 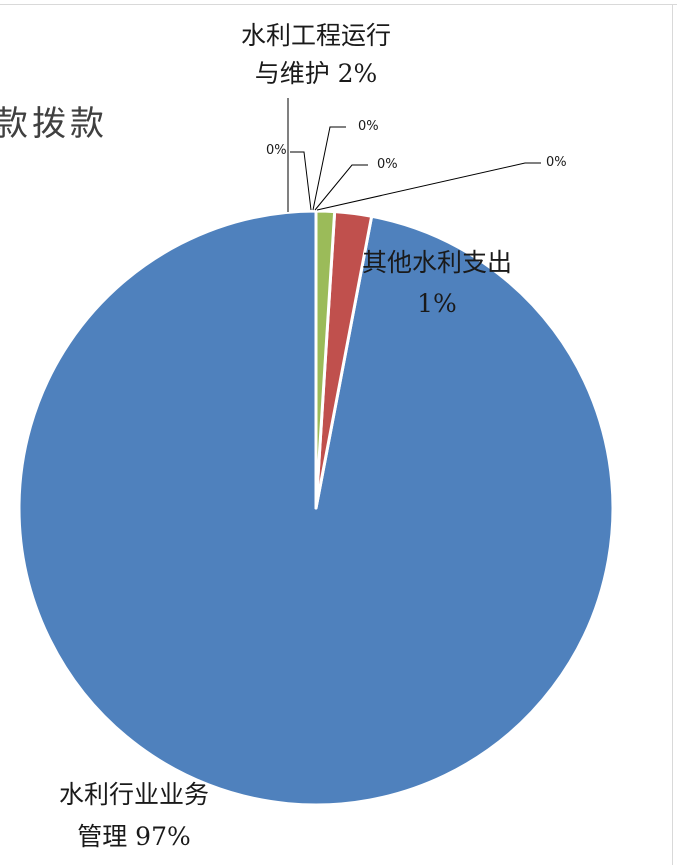 What do you see at coordinates (387, 164) in the screenshot?
I see `label-zero-c: 0%` at bounding box center [387, 164].